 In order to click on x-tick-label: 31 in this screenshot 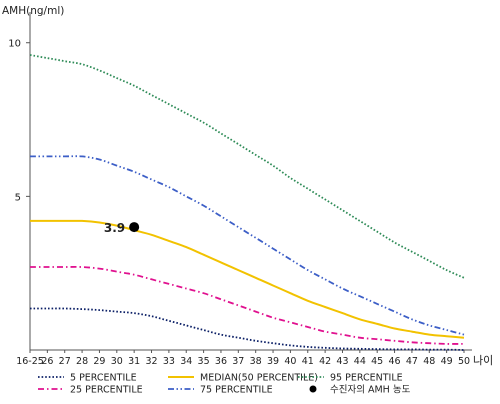, I will do `click(134, 361)`.